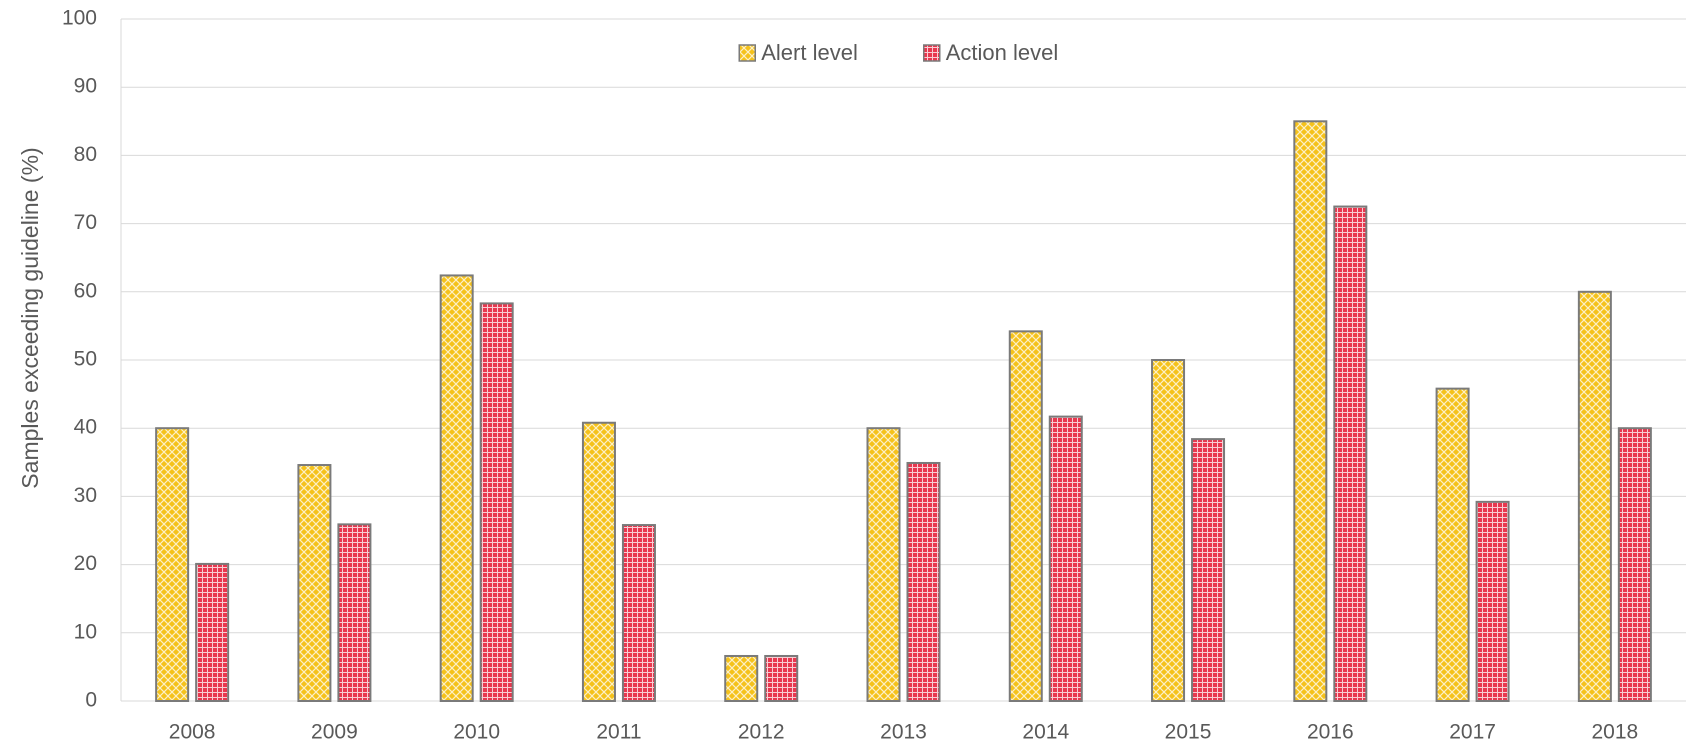 This screenshot has width=1688, height=745. Describe the element at coordinates (85, 154) in the screenshot. I see `y-tick-label: 80` at that location.